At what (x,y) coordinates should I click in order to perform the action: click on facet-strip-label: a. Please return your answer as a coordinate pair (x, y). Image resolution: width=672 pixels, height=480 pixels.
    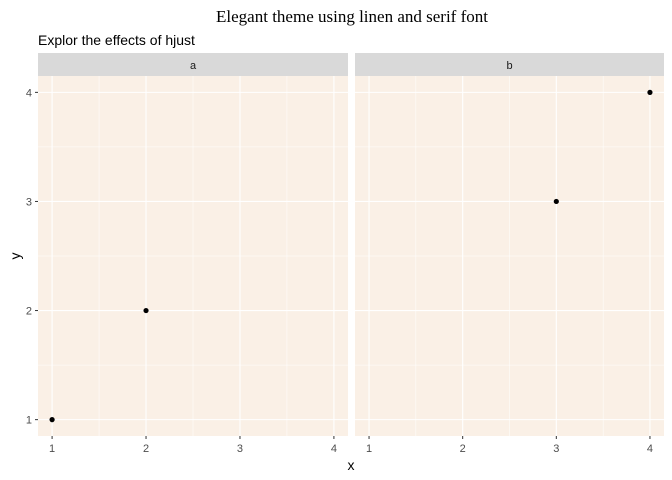
    Looking at the image, I should click on (193, 66).